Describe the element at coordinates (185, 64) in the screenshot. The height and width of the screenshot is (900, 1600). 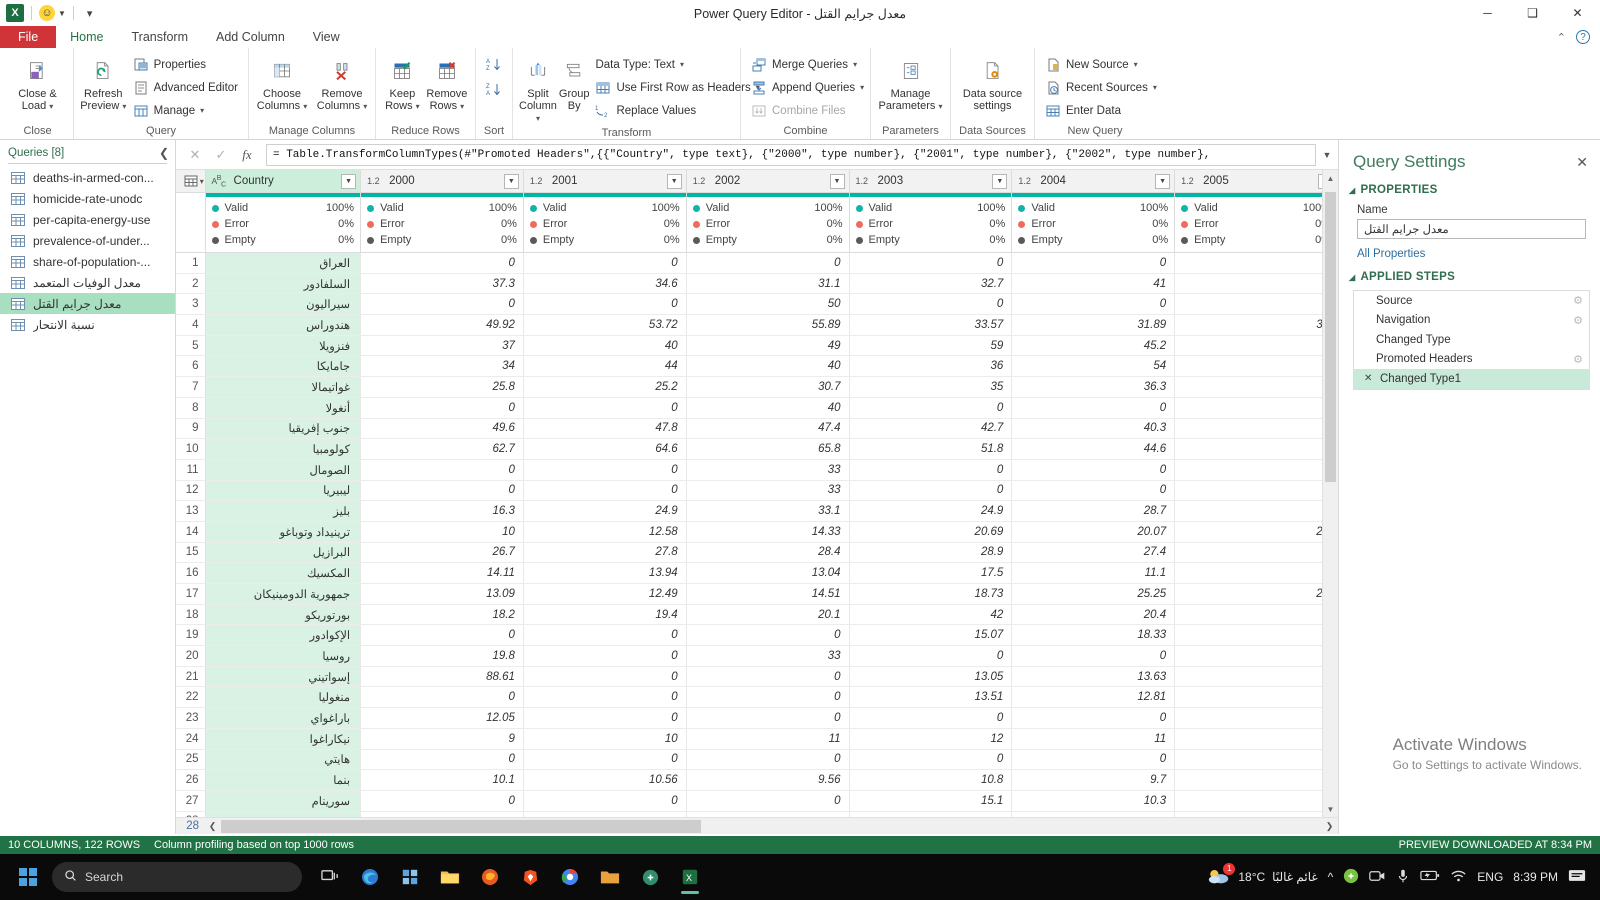
I see `properties-button: Properties` at that location.